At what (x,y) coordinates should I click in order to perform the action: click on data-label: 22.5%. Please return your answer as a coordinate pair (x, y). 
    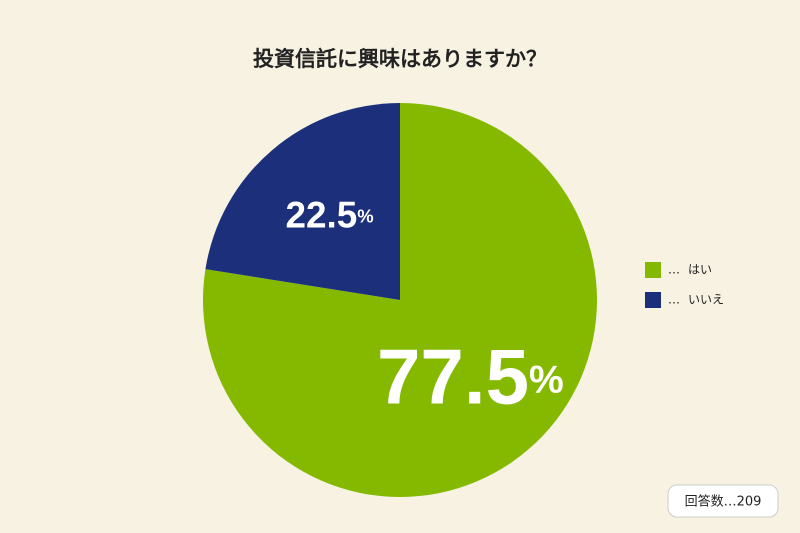
    Looking at the image, I should click on (330, 214).